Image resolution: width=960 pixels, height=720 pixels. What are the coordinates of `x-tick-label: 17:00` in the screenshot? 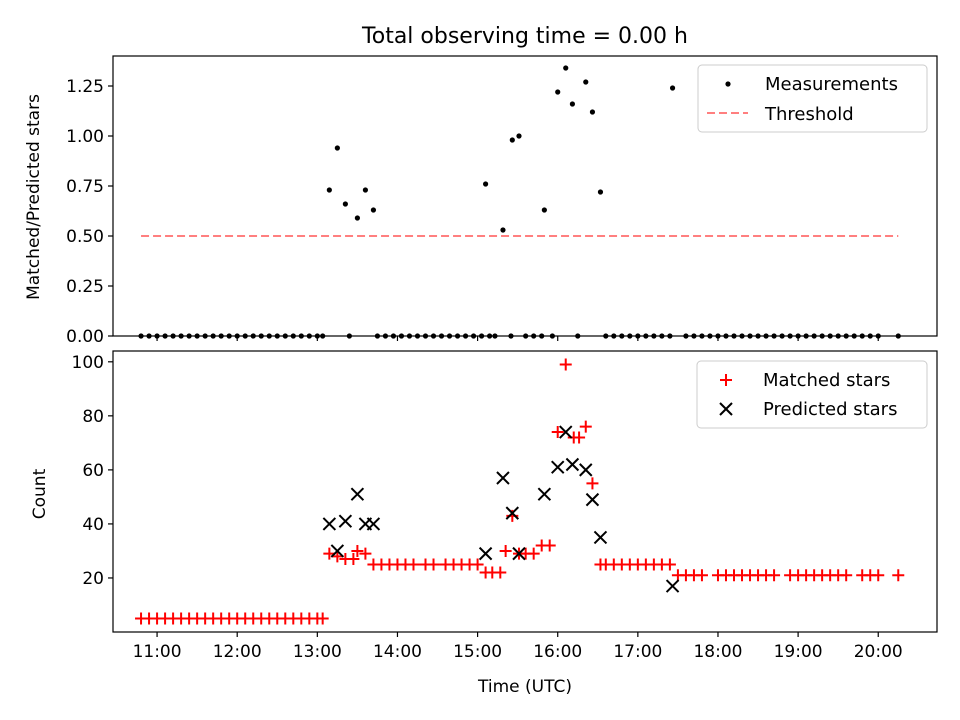 It's located at (637, 652).